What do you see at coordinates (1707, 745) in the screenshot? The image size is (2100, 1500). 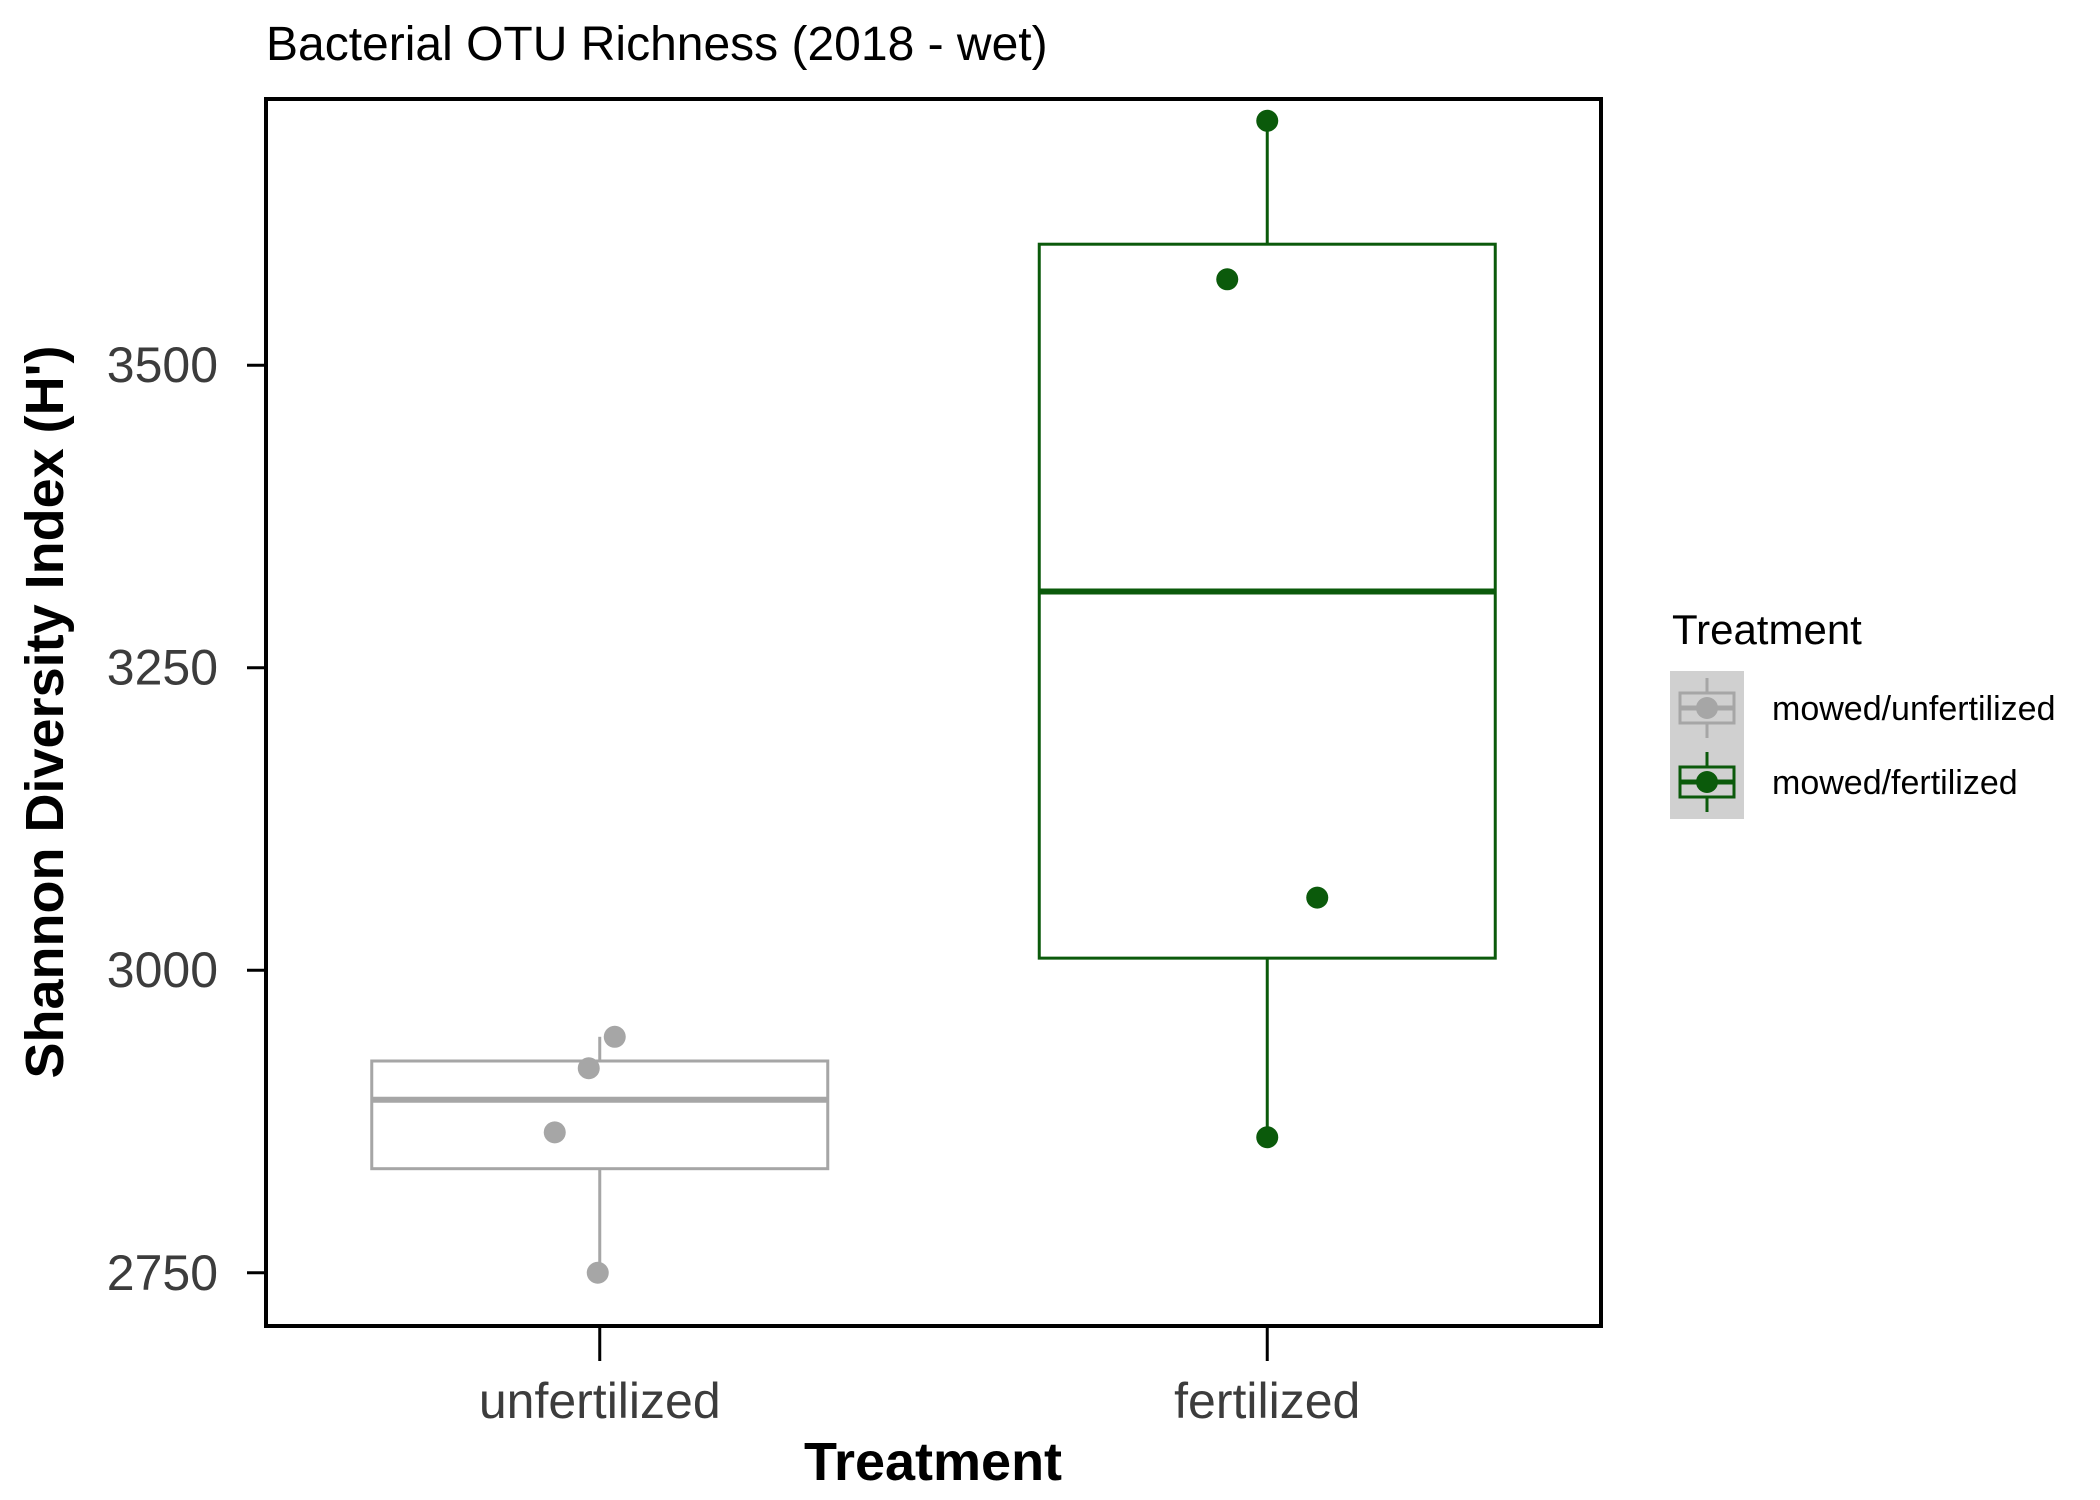 I see `legend-key-background` at bounding box center [1707, 745].